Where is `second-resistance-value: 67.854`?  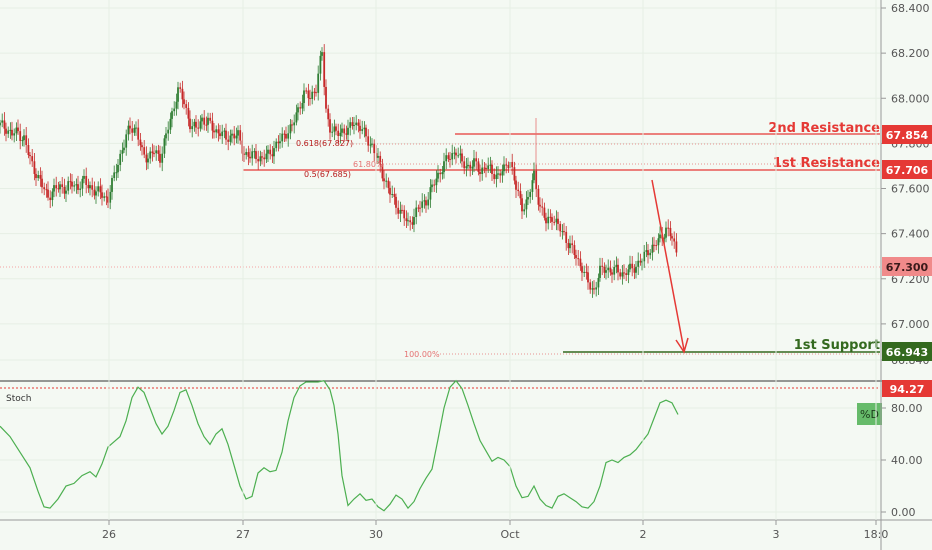
second-resistance-value: 67.854 is located at coordinates (907, 135).